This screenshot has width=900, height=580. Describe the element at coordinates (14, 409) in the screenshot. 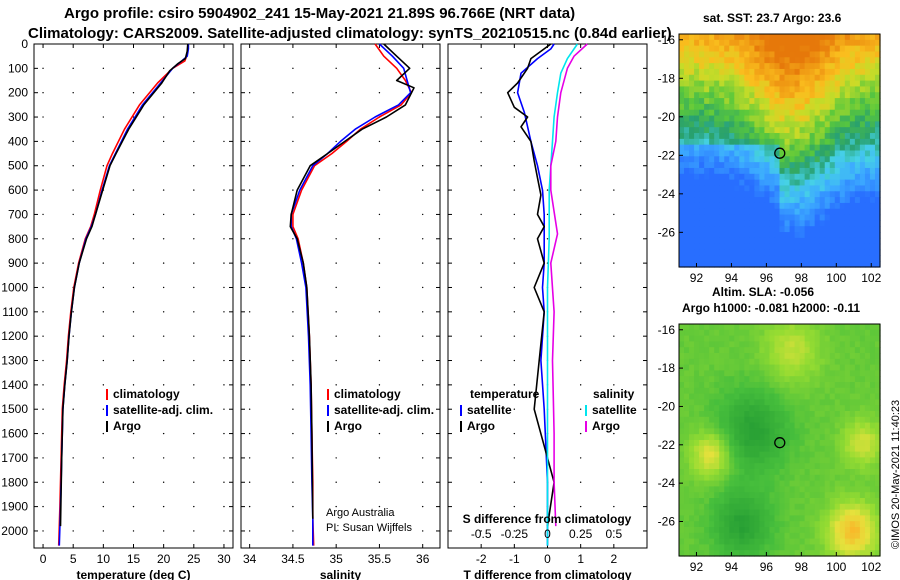

I see `depth-tick-label: 1500` at that location.